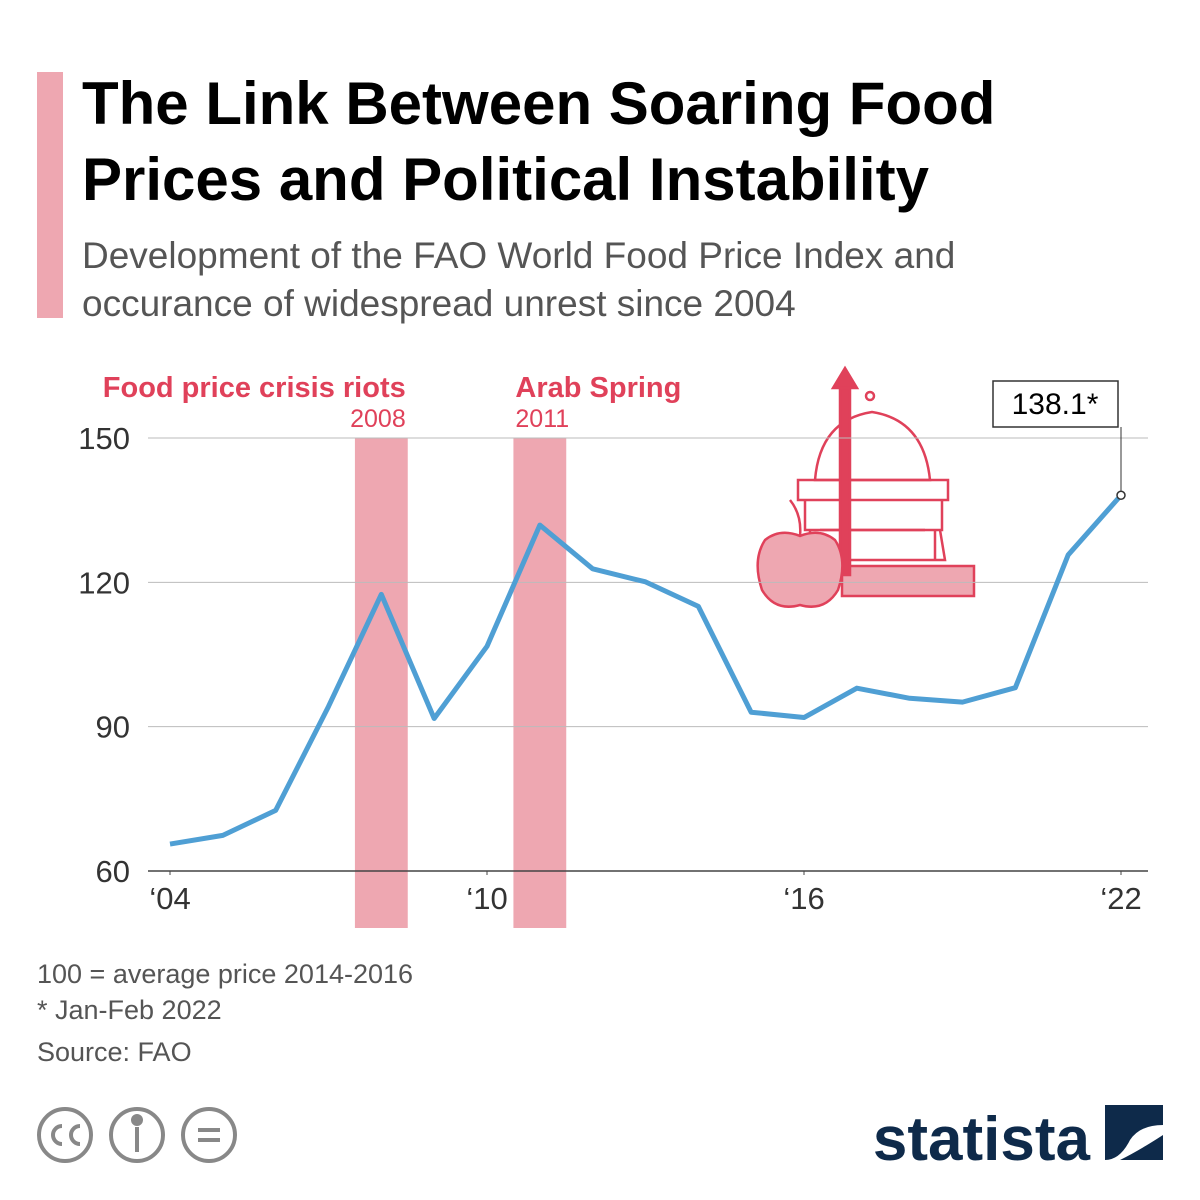 The height and width of the screenshot is (1200, 1200). What do you see at coordinates (169, 898) in the screenshot?
I see `x-tick-label: ‘04` at bounding box center [169, 898].